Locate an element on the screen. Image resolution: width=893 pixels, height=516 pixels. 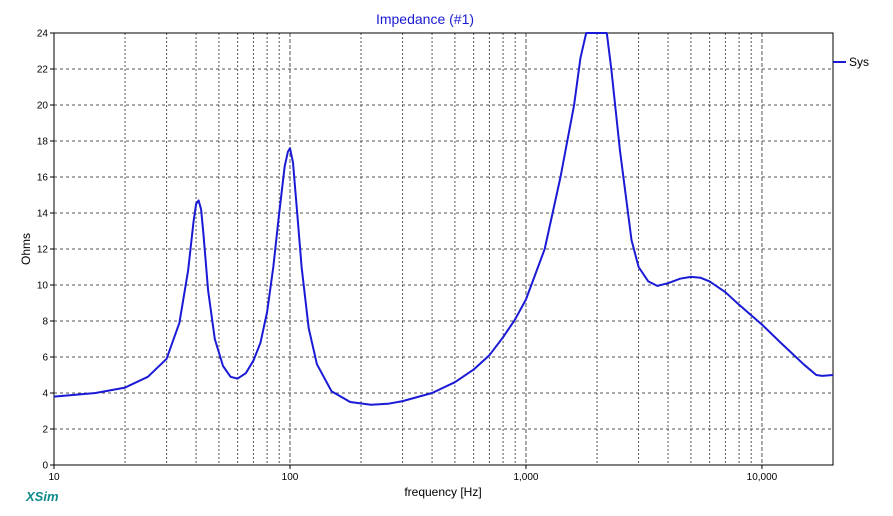
y-tick-label: 10 is located at coordinates (43, 286).